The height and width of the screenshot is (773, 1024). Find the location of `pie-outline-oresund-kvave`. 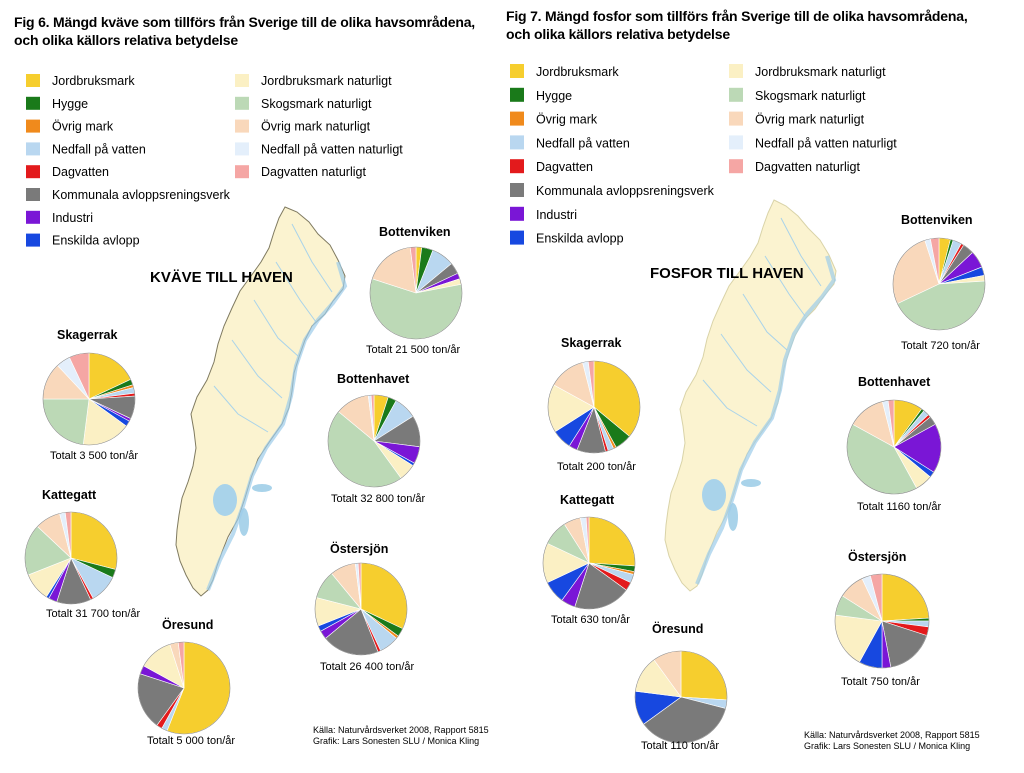

pie-outline-oresund-kvave is located at coordinates (184, 688).